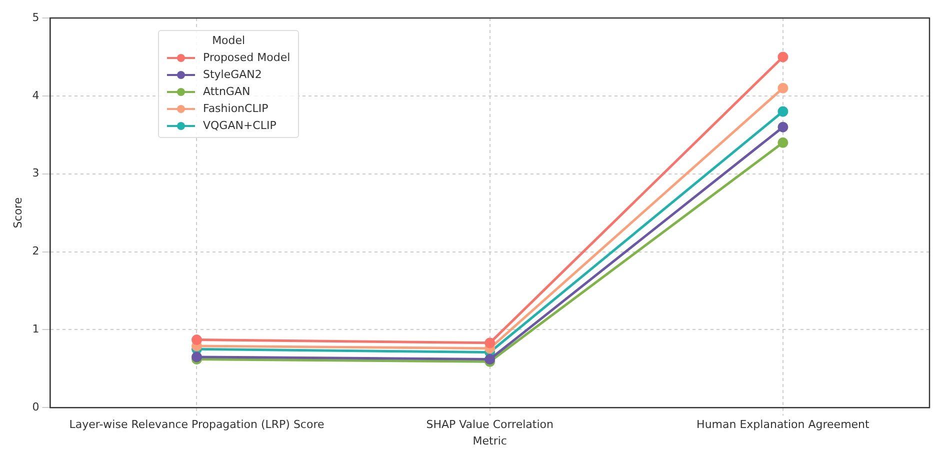 This screenshot has width=946, height=459. What do you see at coordinates (489, 441) in the screenshot?
I see `x-axis-title: Metric` at bounding box center [489, 441].